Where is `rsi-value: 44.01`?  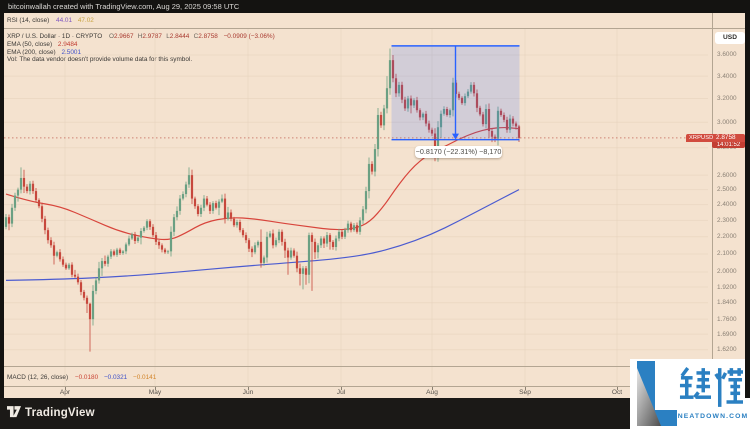 rsi-value: 44.01 is located at coordinates (64, 20).